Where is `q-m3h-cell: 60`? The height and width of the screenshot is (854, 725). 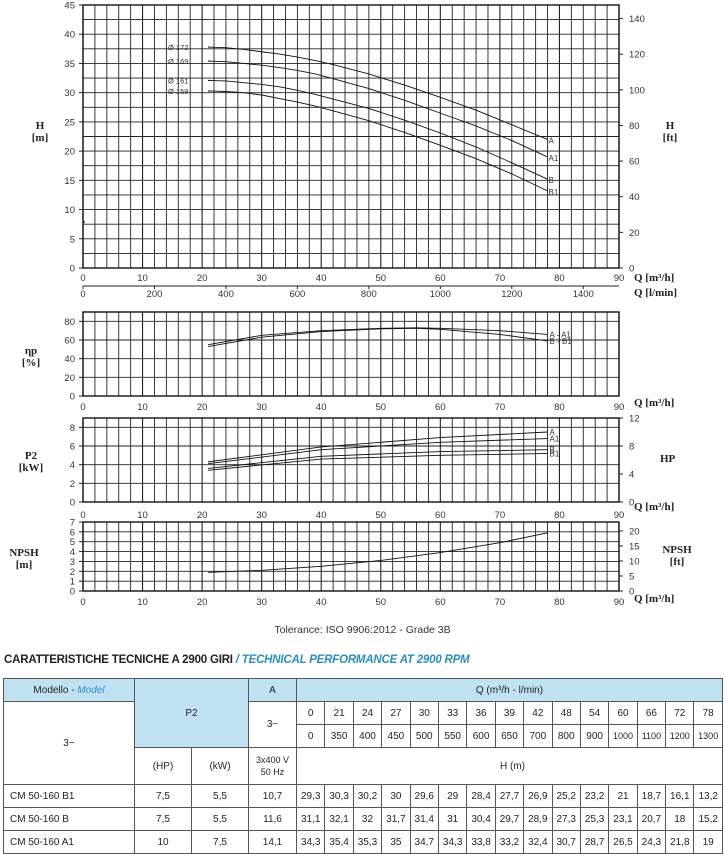 q-m3h-cell: 60 is located at coordinates (623, 713).